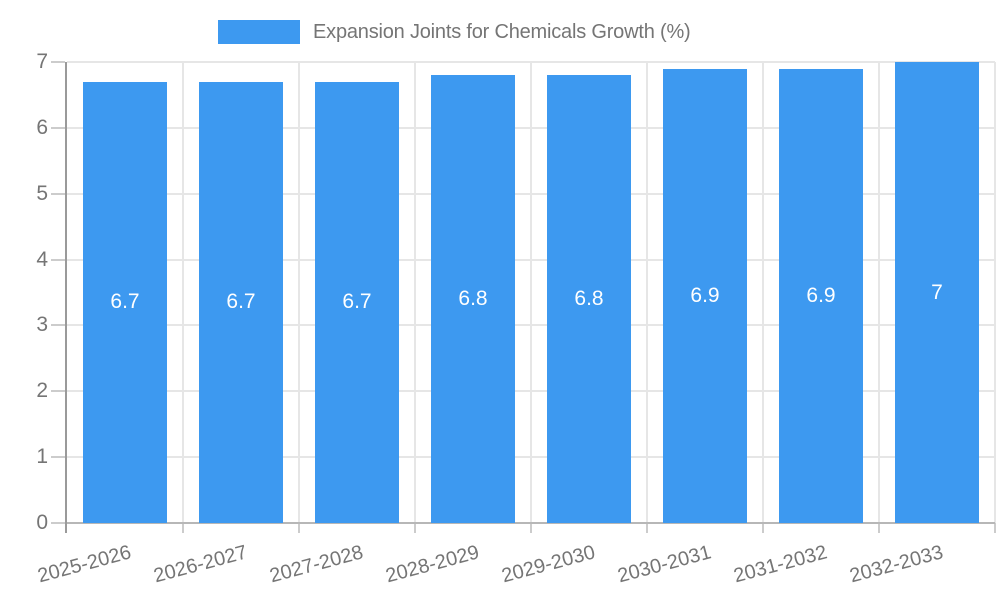 Image resolution: width=1000 pixels, height=600 pixels. I want to click on y-axis-label: 3, so click(42, 325).